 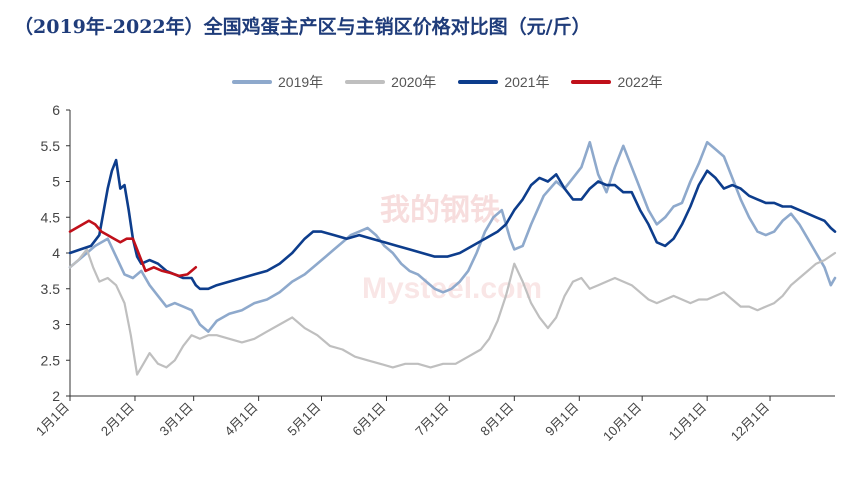 What do you see at coordinates (52, 419) in the screenshot?
I see `x-tick-label: 1月1日` at bounding box center [52, 419].